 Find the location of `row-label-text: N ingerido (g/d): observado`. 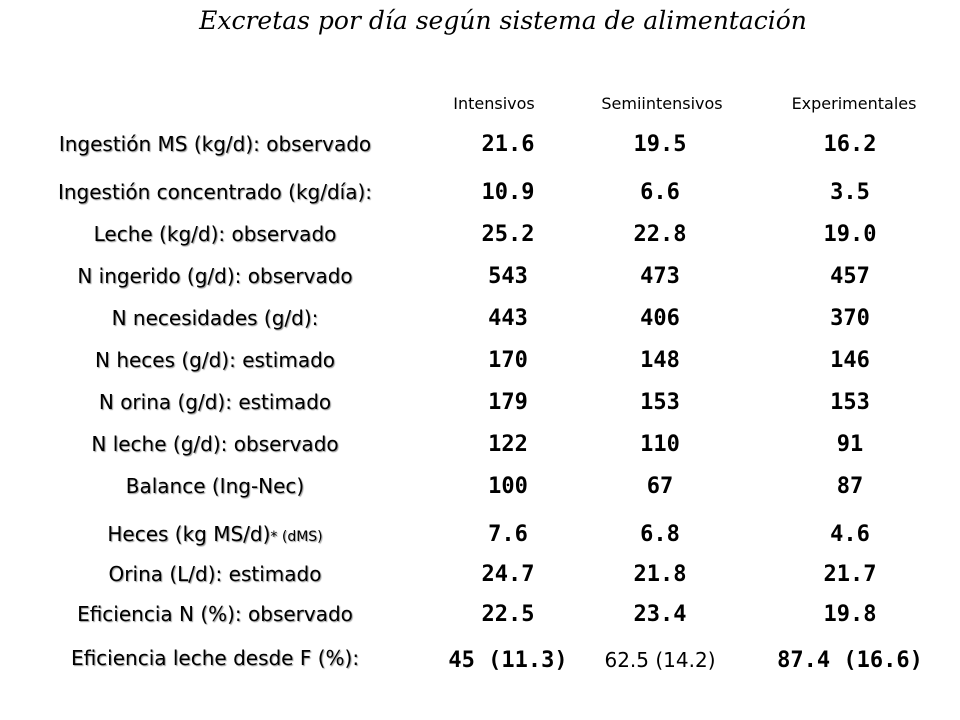

row-label-text: N ingerido (g/d): observado is located at coordinates (215, 276).